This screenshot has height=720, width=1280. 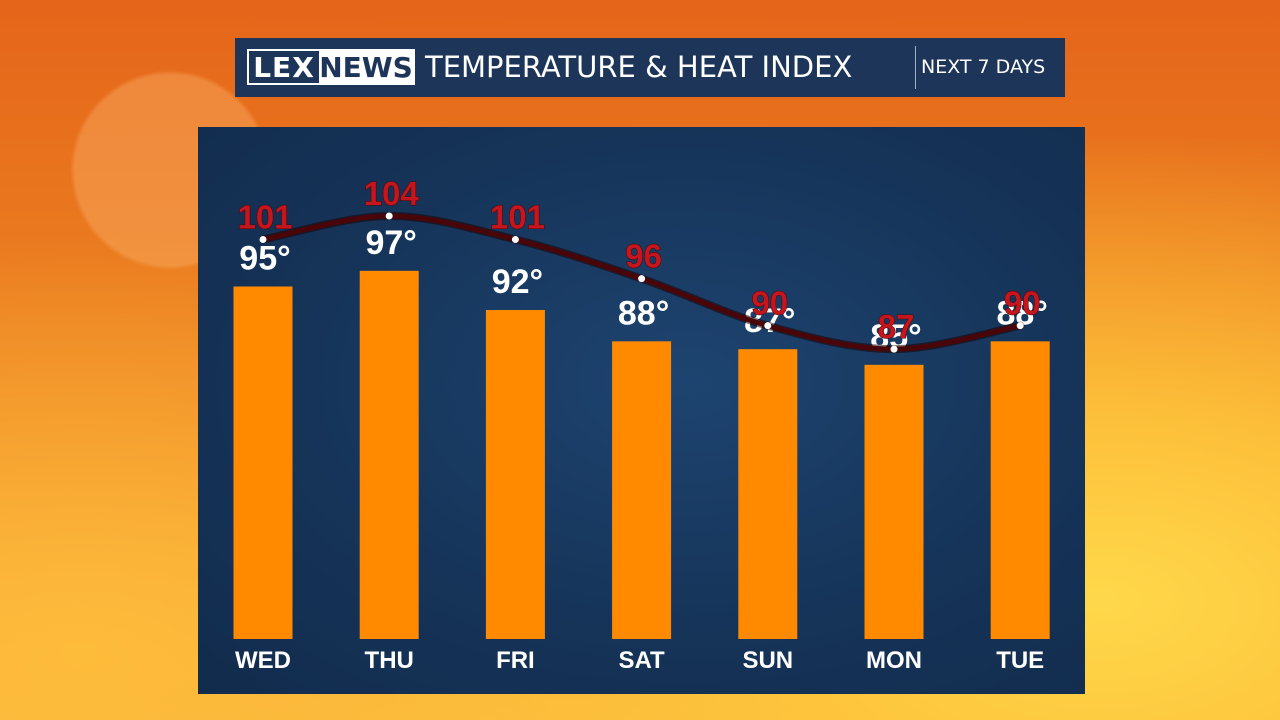 What do you see at coordinates (392, 193) in the screenshot?
I see `heat-index-value-label: 104` at bounding box center [392, 193].